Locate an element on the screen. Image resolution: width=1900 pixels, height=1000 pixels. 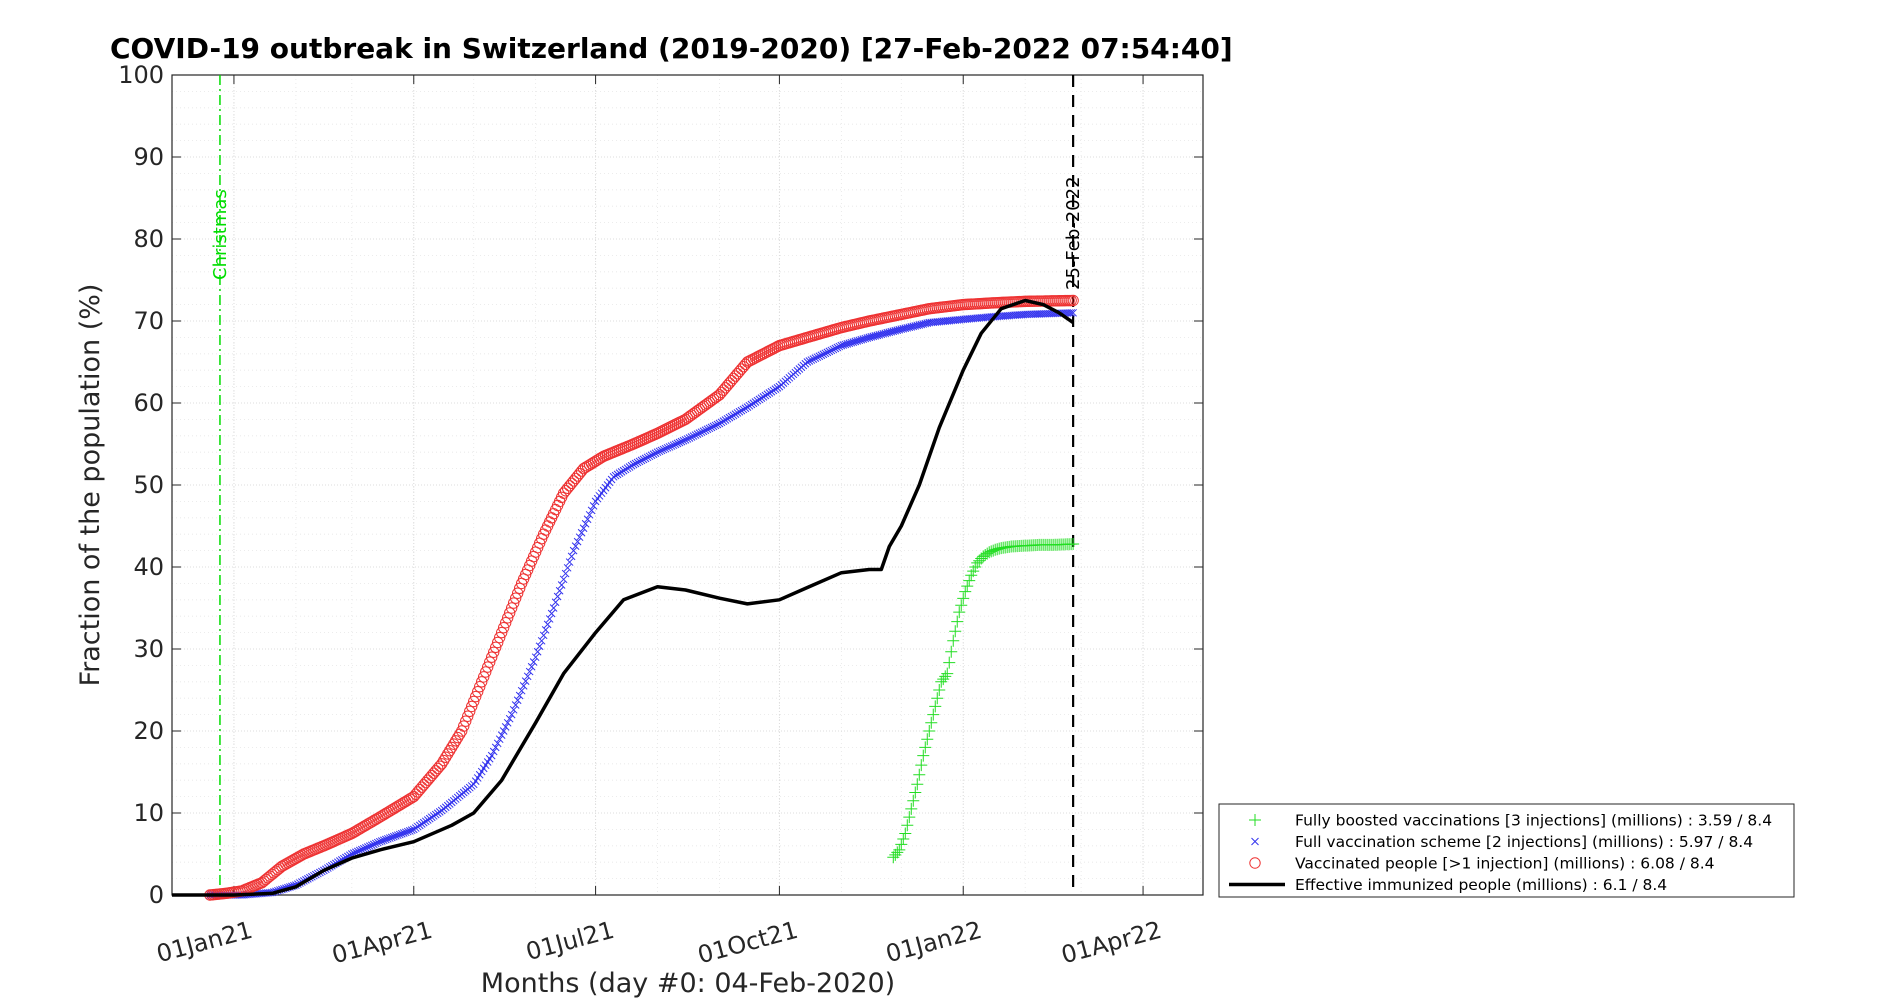
legend-box is located at coordinates (1506, 850).